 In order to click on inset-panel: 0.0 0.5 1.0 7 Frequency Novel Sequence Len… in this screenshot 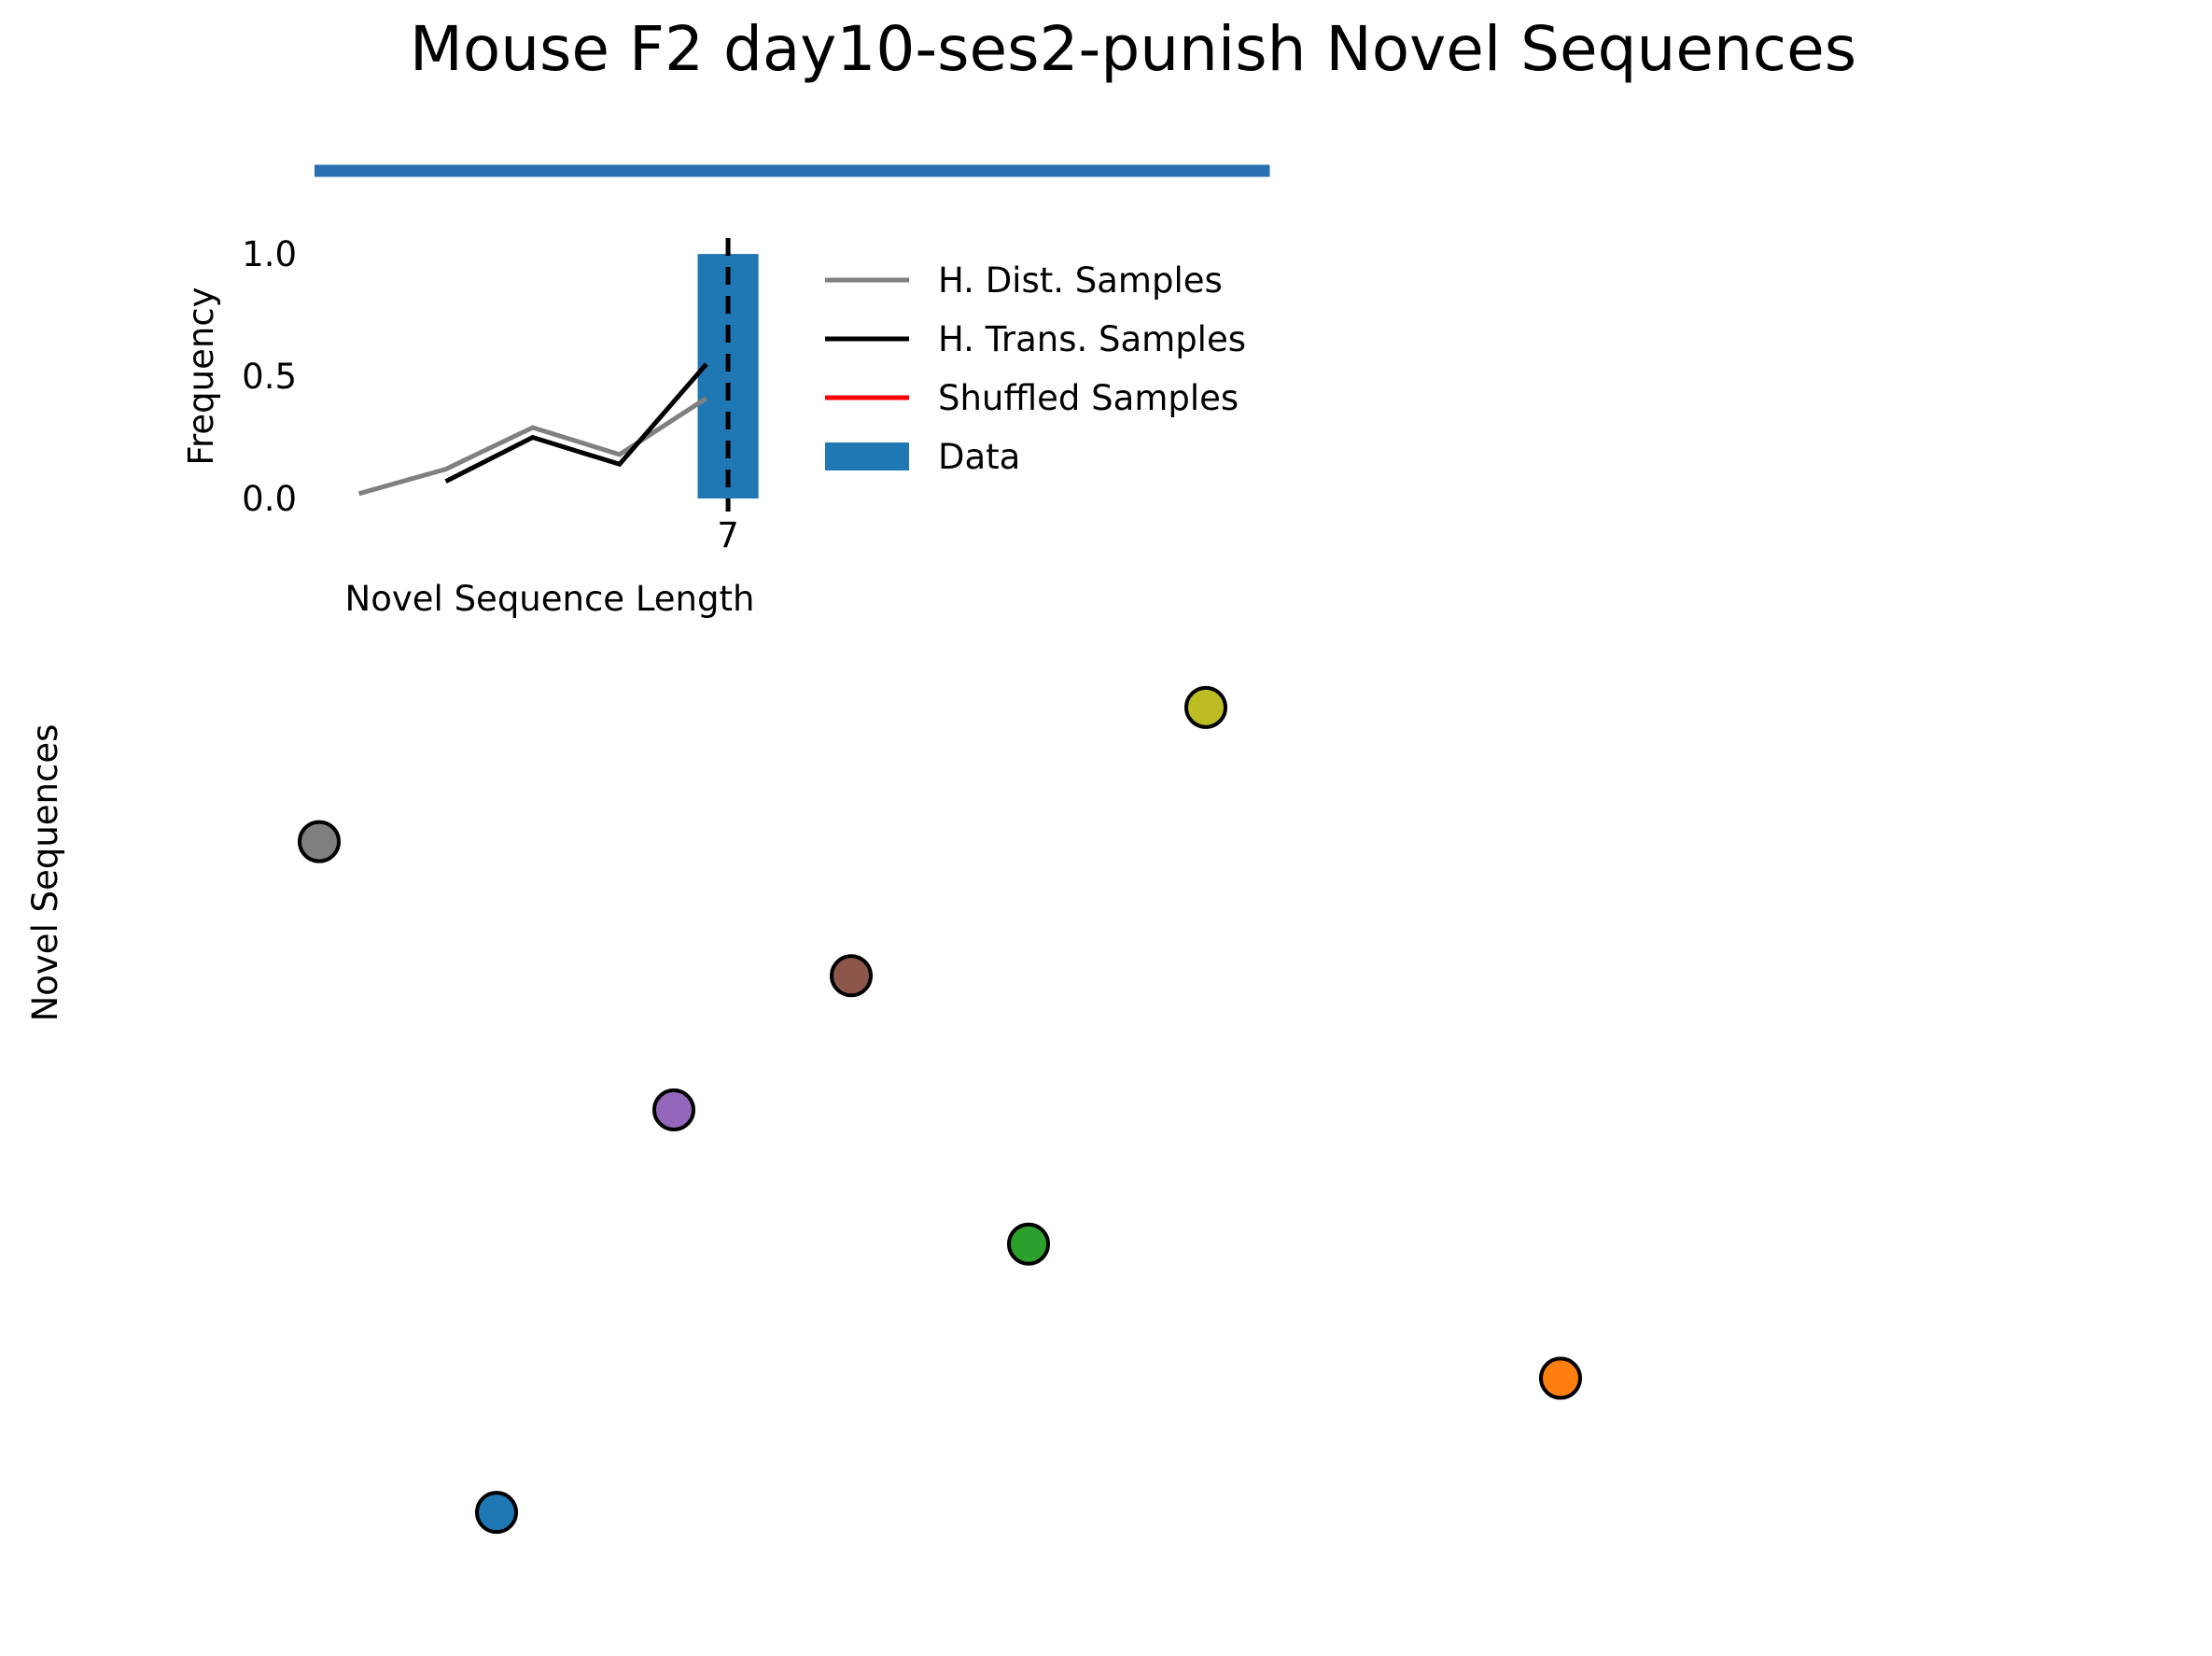, I will do `click(713, 427)`.